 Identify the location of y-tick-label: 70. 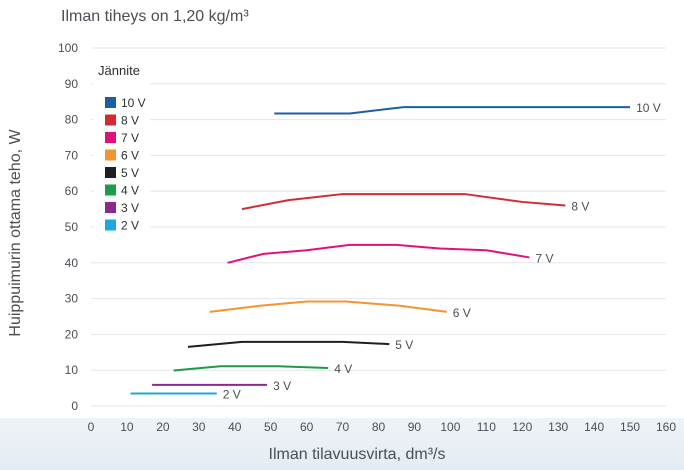
(72, 155).